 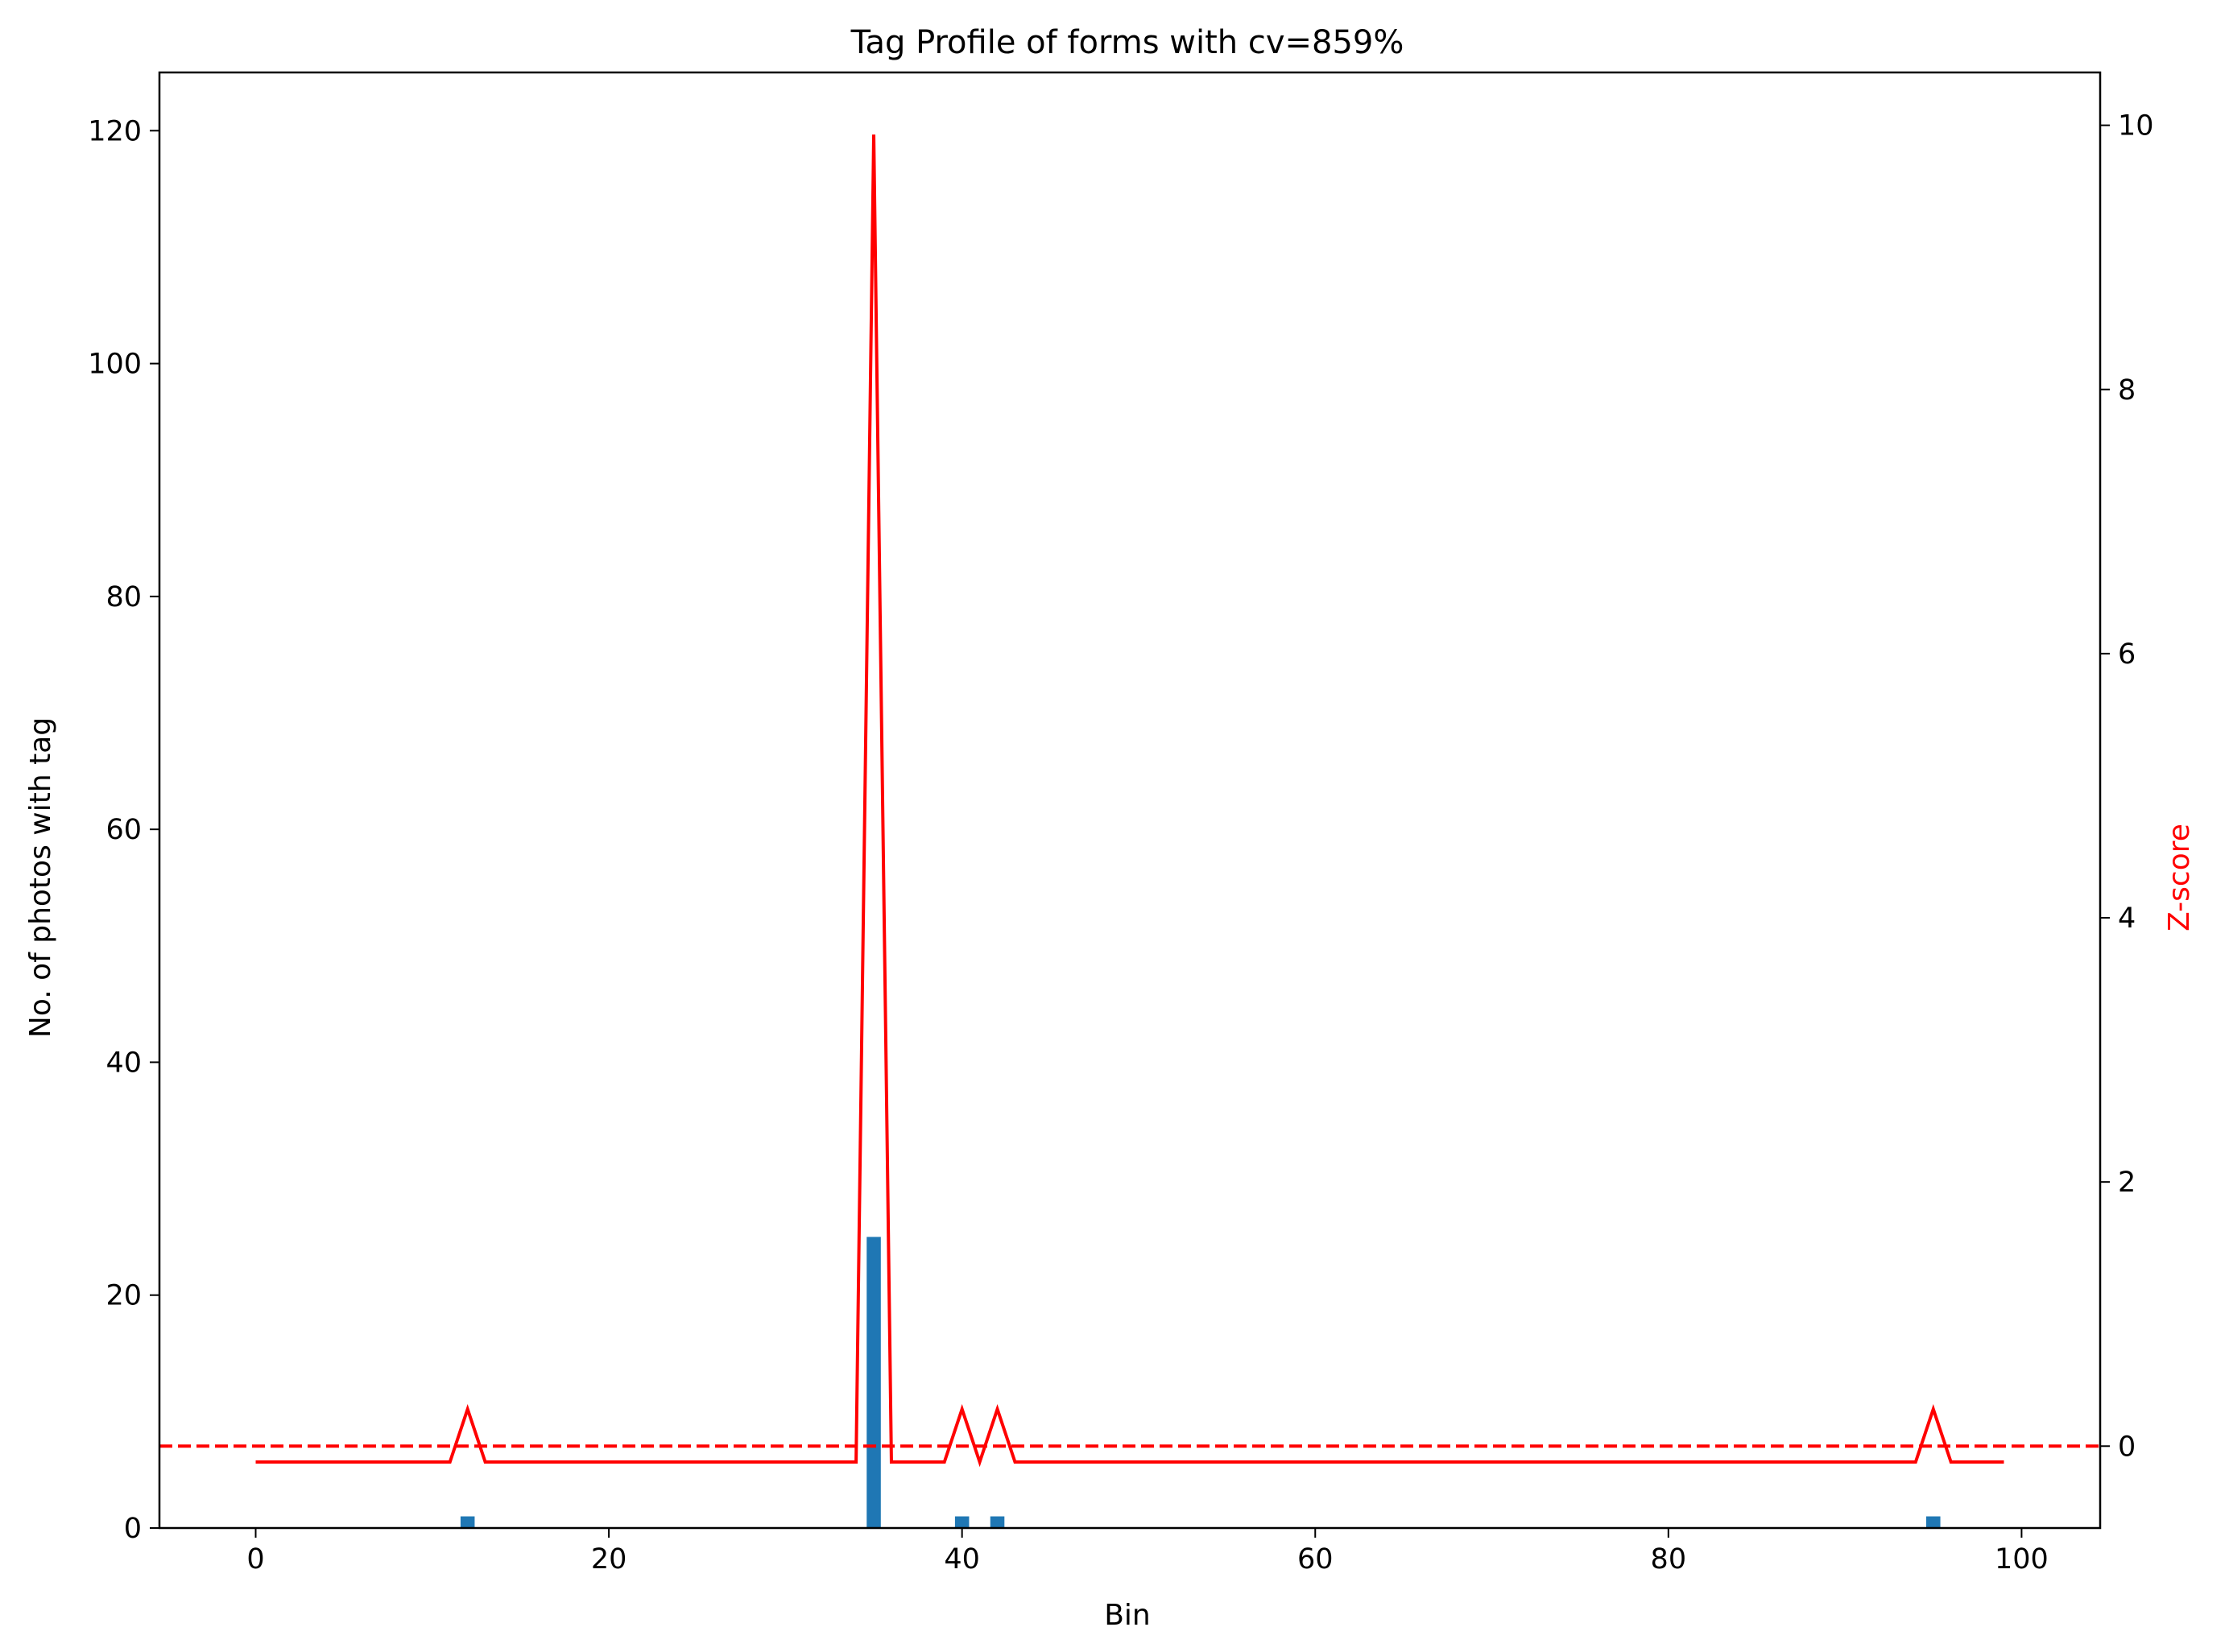 What do you see at coordinates (133, 1529) in the screenshot?
I see `y-tick-label-0: 0` at bounding box center [133, 1529].